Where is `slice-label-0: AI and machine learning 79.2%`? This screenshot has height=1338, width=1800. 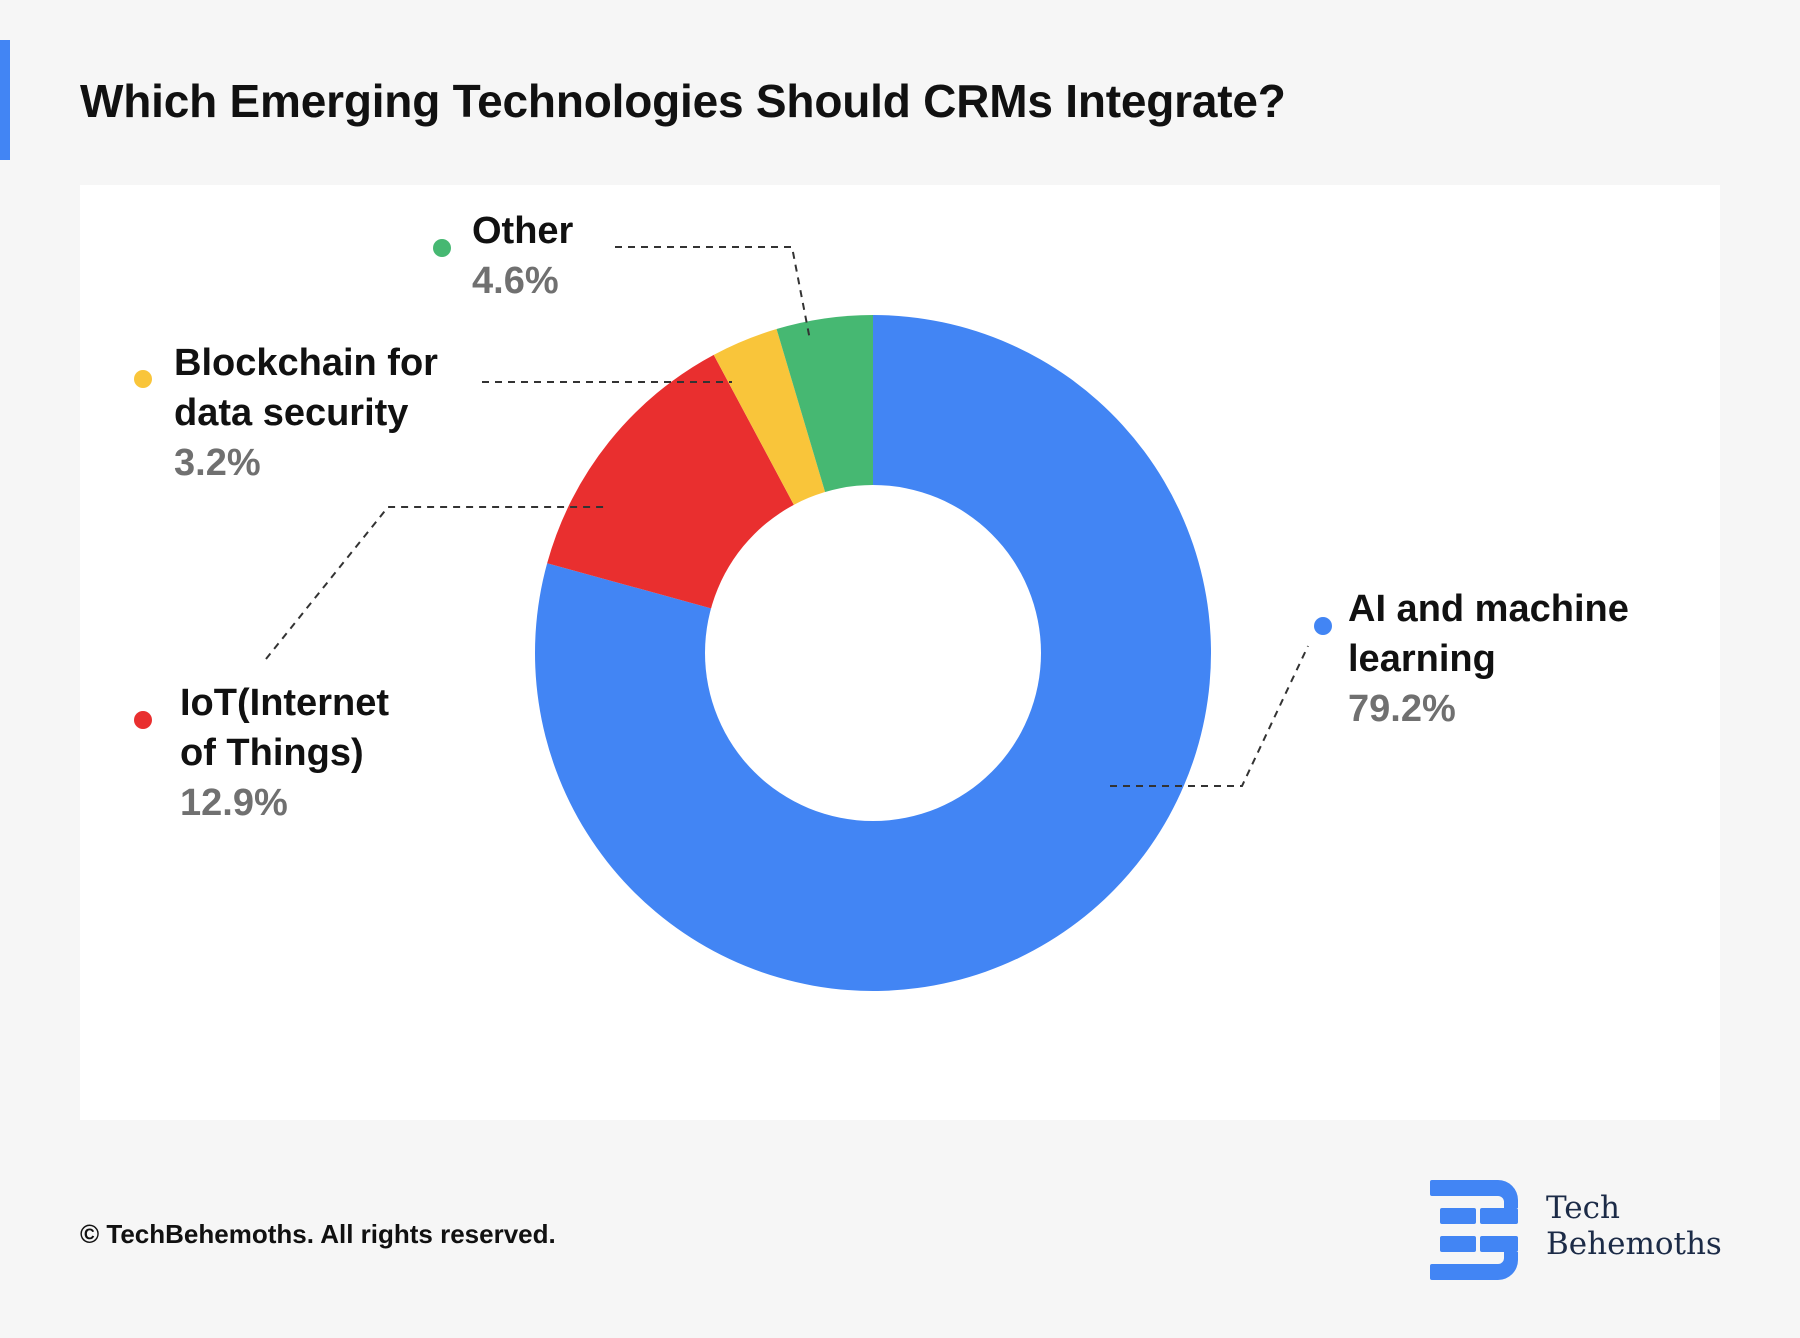
slice-label-0: AI and machine learning 79.2% is located at coordinates (1471, 659).